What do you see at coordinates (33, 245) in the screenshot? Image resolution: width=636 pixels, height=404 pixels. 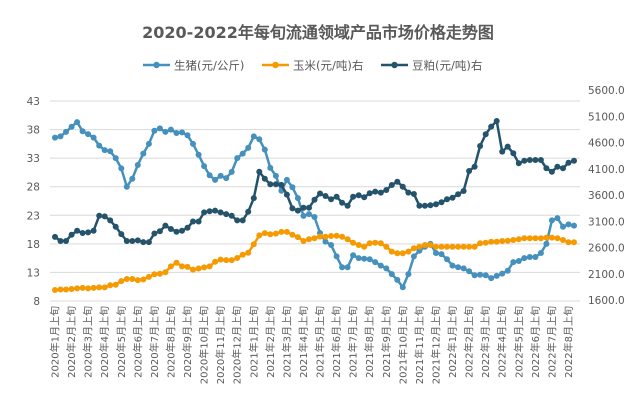 I see `y-left-tick-label: 18` at bounding box center [33, 245].